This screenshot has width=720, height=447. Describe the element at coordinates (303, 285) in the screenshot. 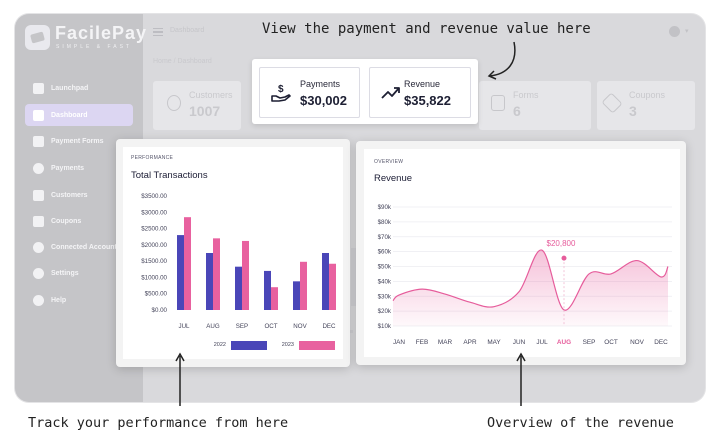

I see `bar-2023-nov` at that location.